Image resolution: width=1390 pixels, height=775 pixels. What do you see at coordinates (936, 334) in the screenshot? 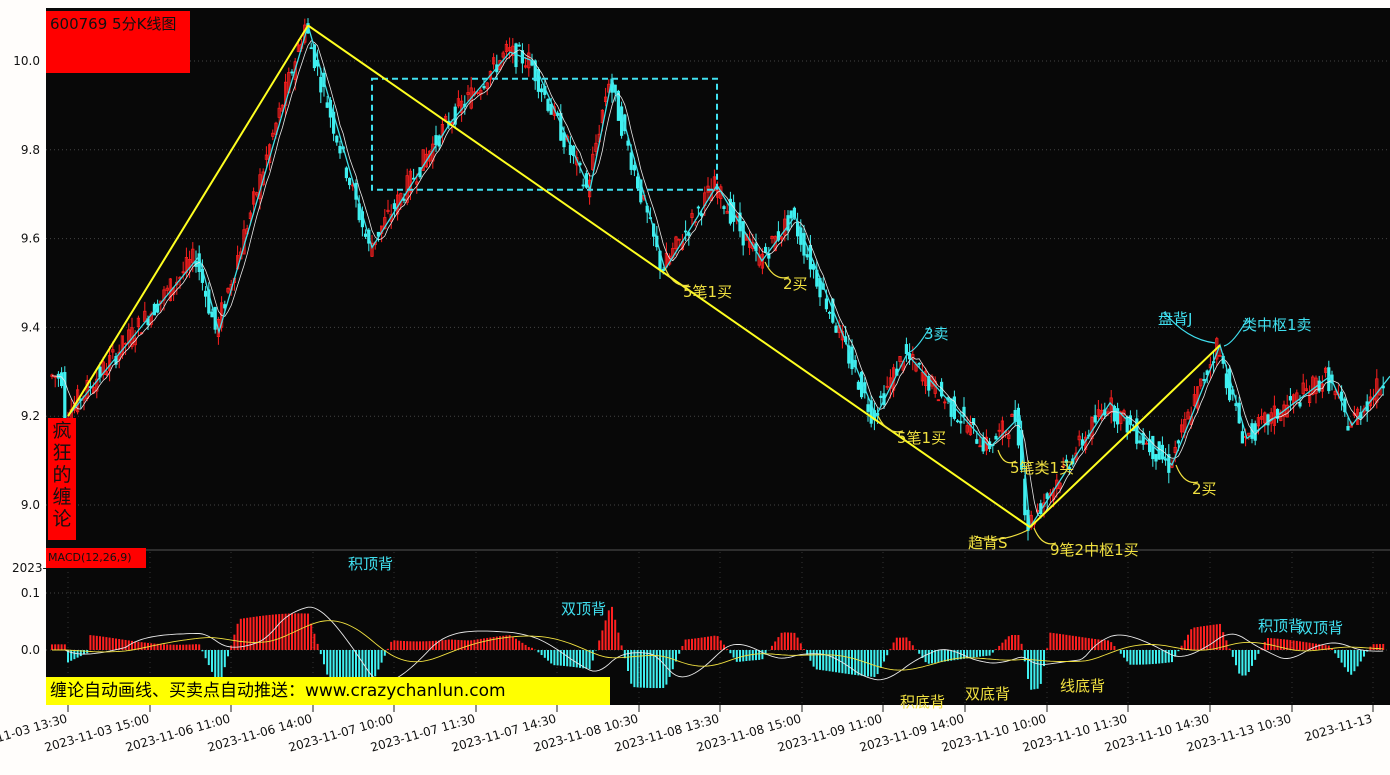
I see `annotation-label: 3卖` at bounding box center [936, 334].